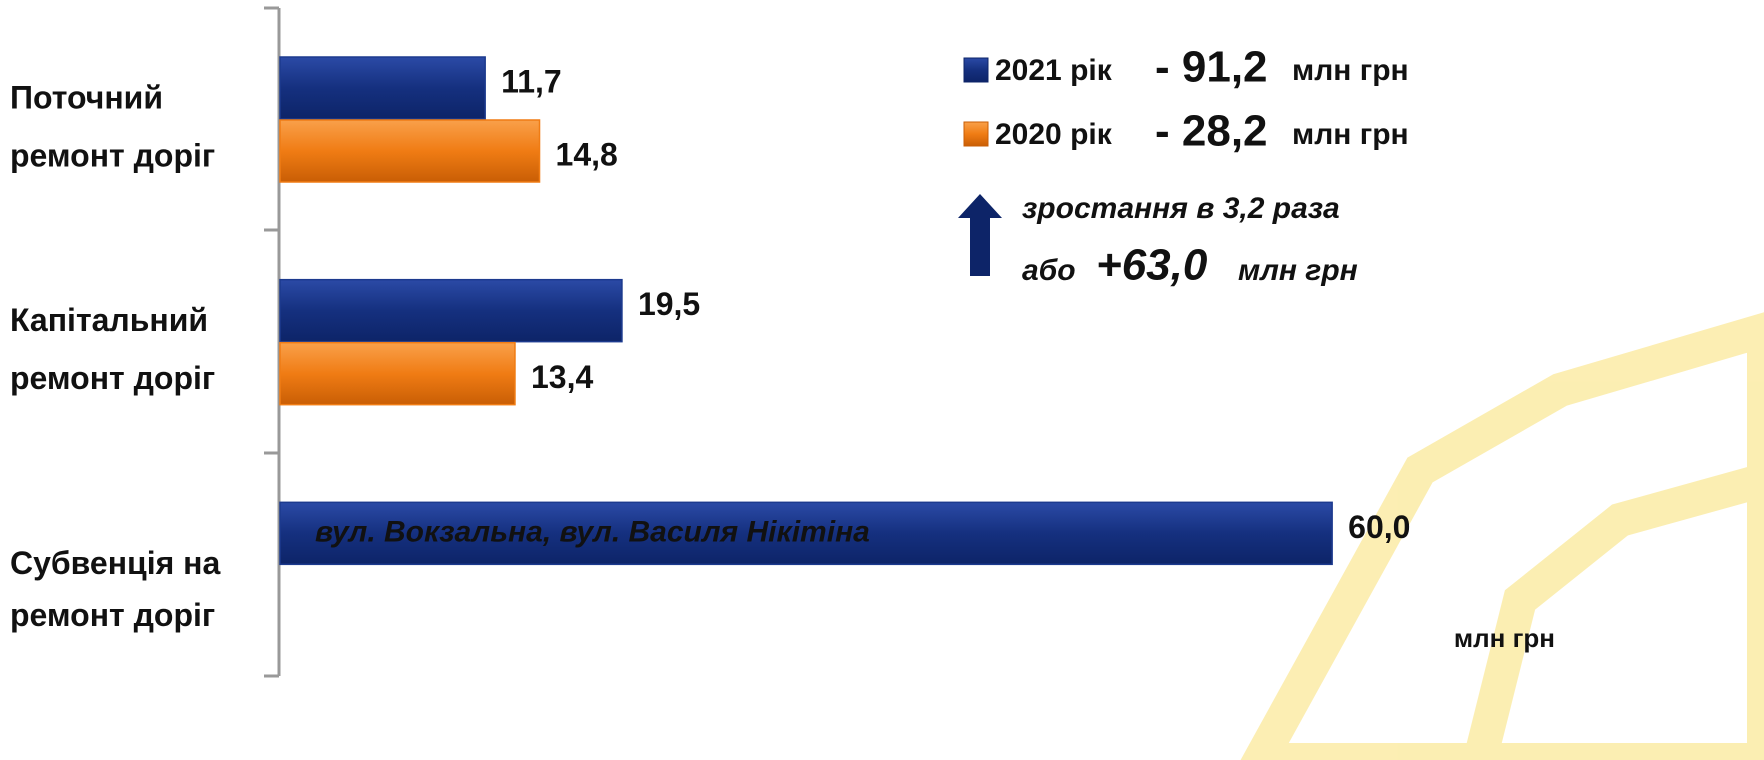 The height and width of the screenshot is (760, 1764). What do you see at coordinates (1379, 527) in the screenshot?
I see `value-label: 60,0` at bounding box center [1379, 527].